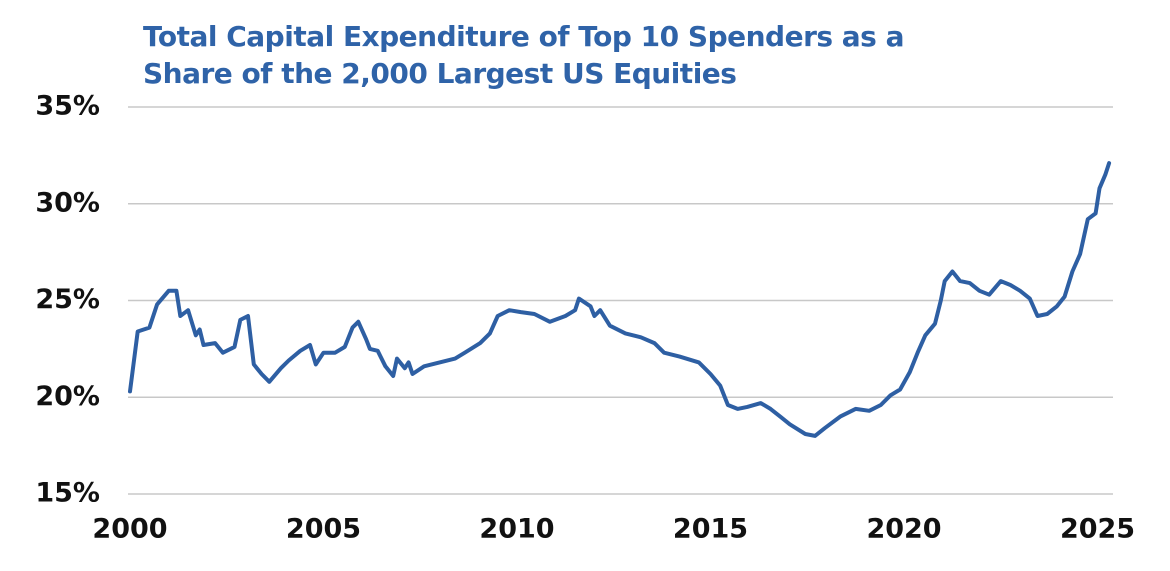 This screenshot has height=571, width=1170. What do you see at coordinates (710, 529) in the screenshot?
I see `x-tick-label: 2015` at bounding box center [710, 529].